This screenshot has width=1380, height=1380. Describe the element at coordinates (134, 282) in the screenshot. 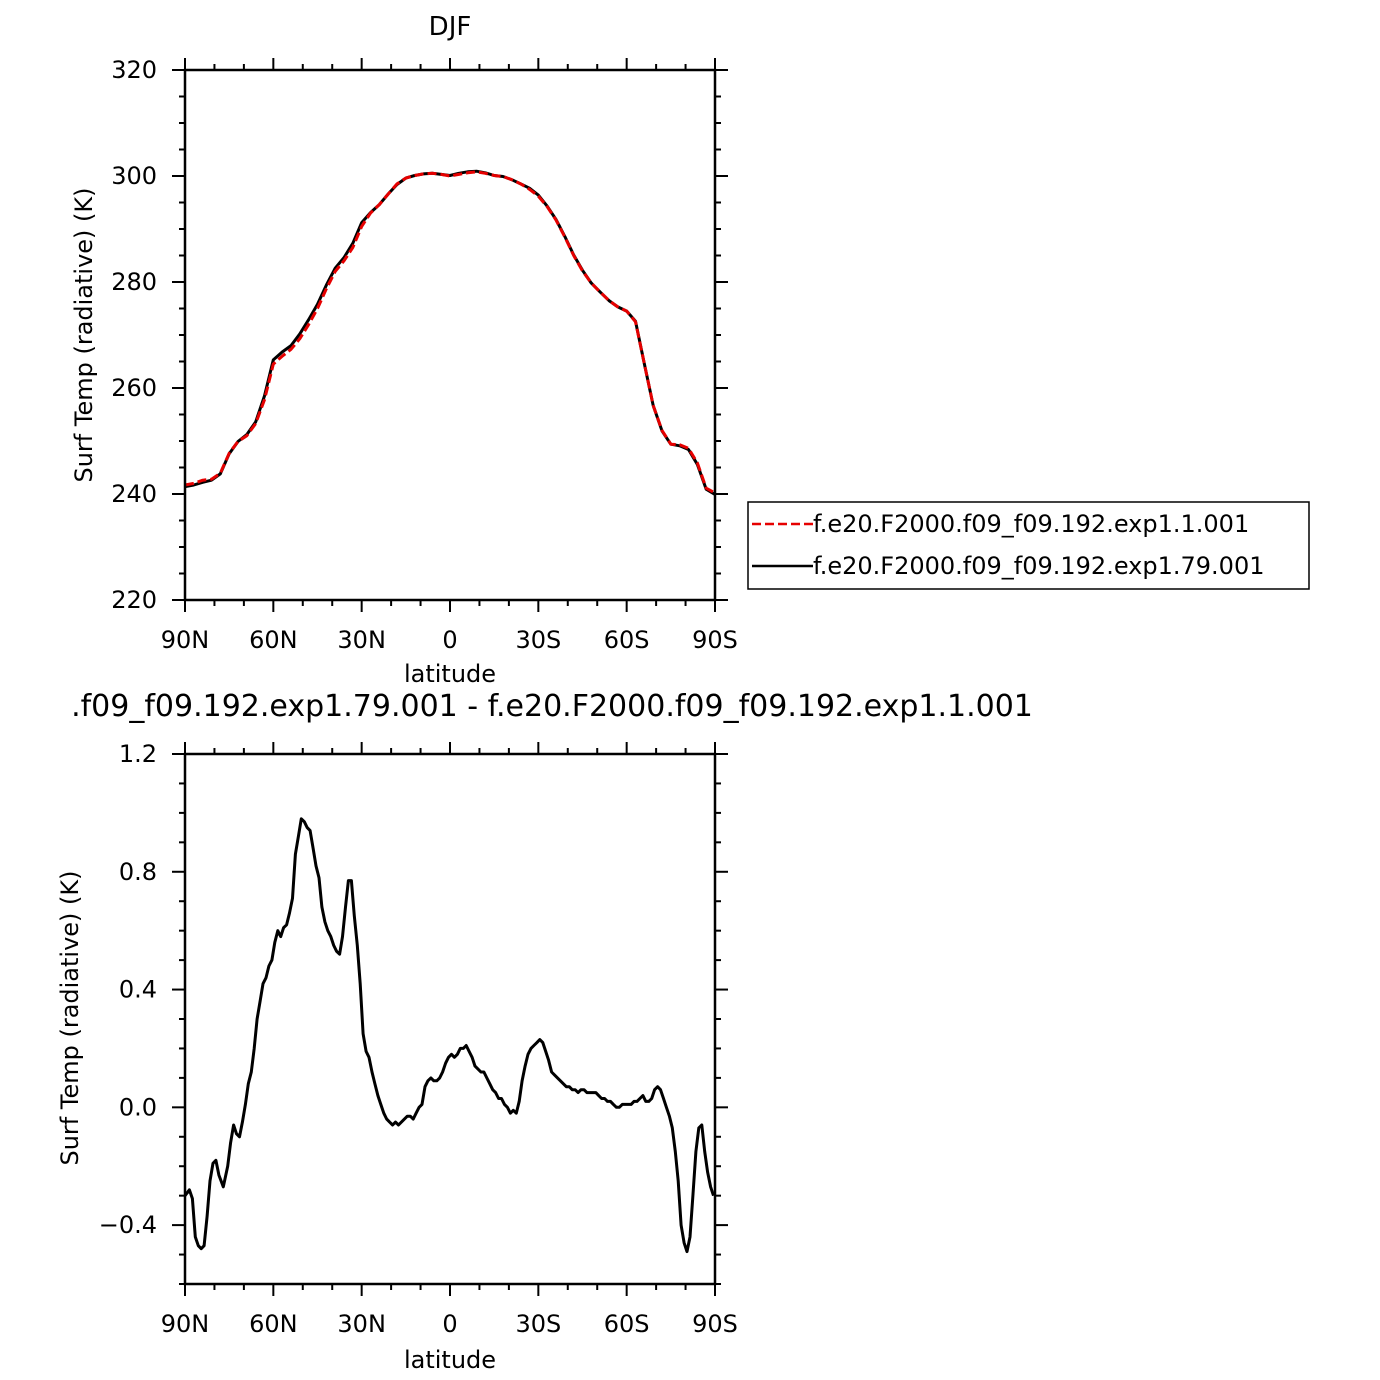

I see `top-y-tick-label: 280` at that location.